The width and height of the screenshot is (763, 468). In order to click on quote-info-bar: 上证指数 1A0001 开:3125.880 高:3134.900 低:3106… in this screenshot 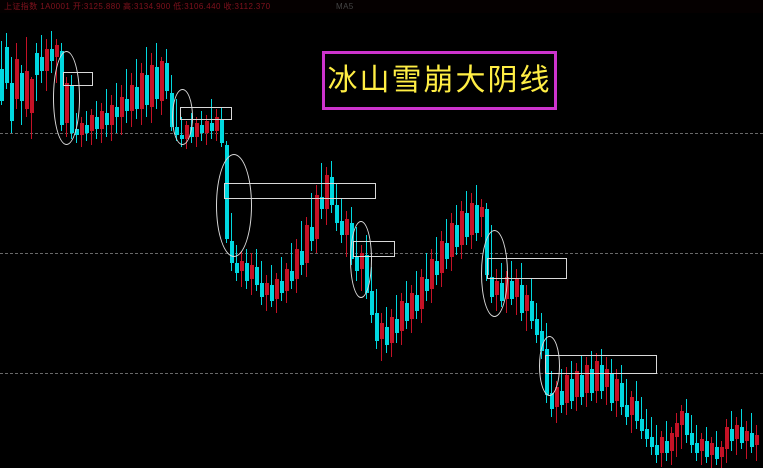, I will do `click(381, 6)`.